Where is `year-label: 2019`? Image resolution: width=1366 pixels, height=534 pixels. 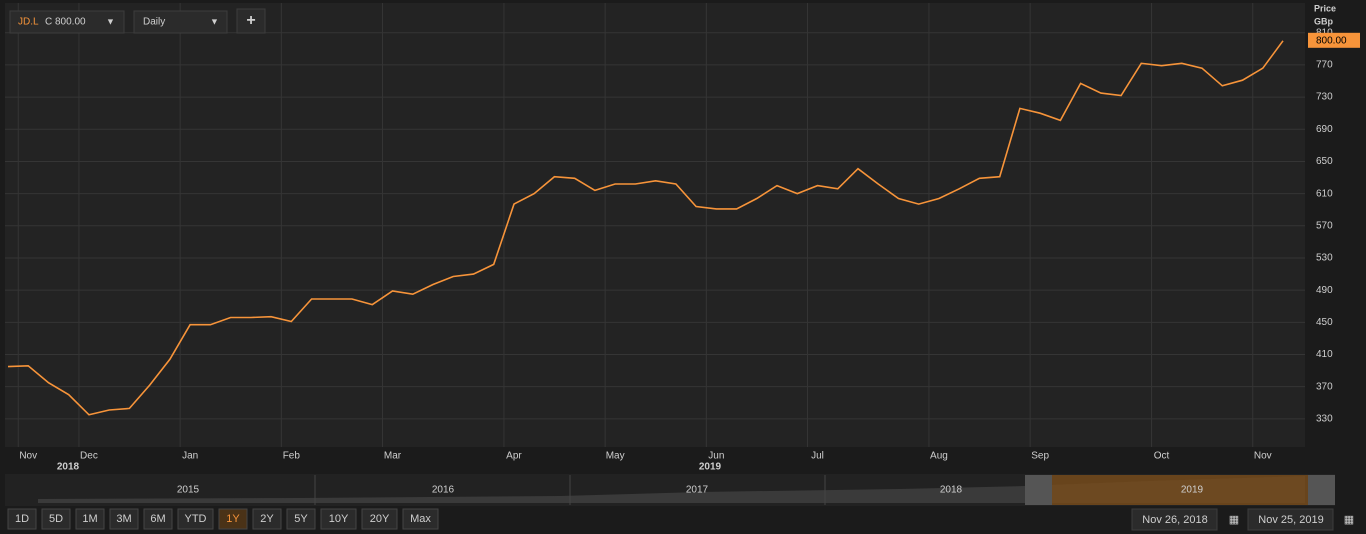
year-label: 2019 is located at coordinates (710, 467).